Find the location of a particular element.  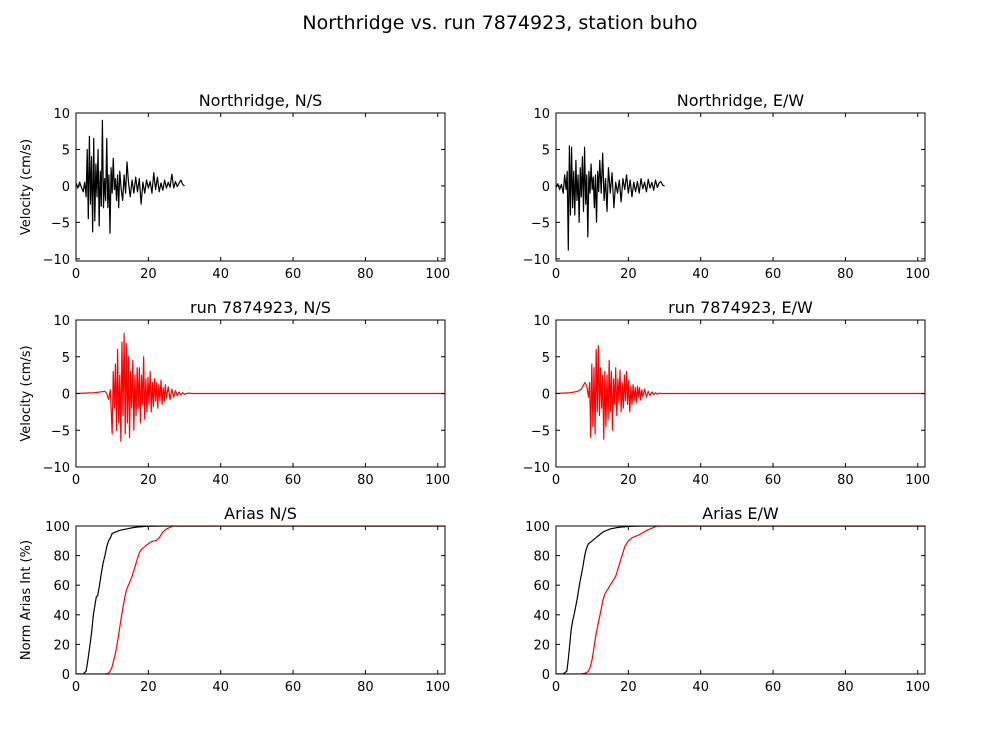

subplot-northridge-ew: 0 20 40 60 80 100 10 5 0 −5 −10 Northridge, E/W is located at coordinates (727, 186).